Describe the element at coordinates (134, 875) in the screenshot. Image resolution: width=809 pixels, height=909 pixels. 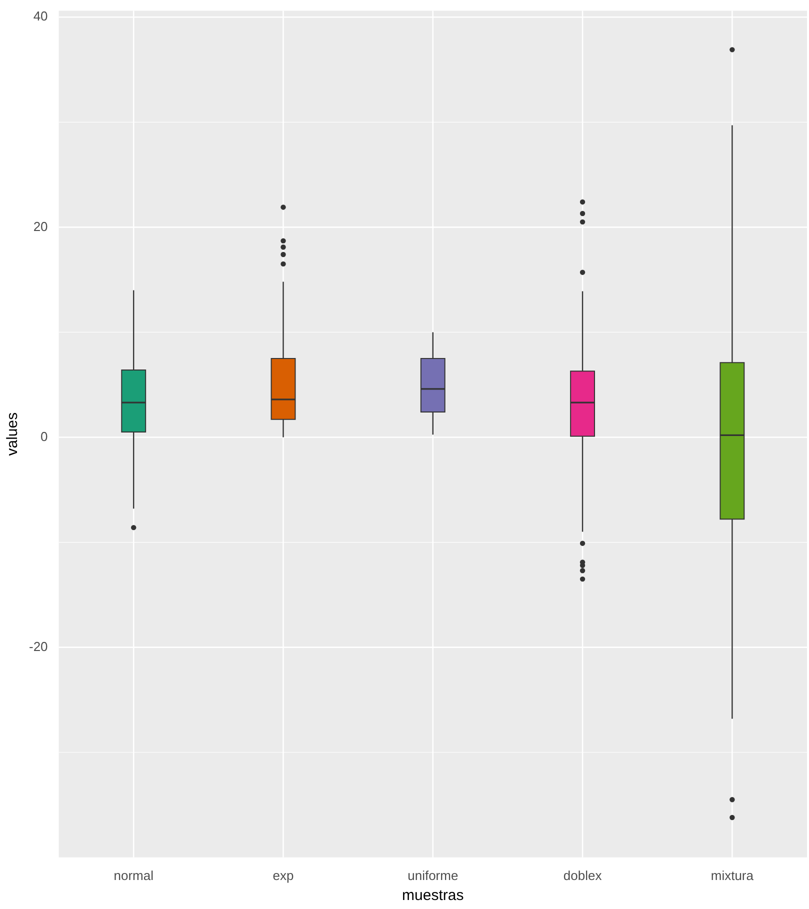
I see `x-tick-label: normal` at that location.